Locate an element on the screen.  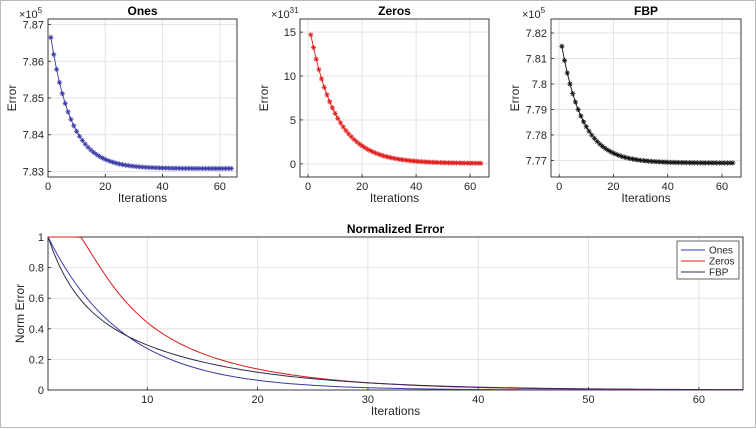
x-tick-label: 0 is located at coordinates (559, 187).